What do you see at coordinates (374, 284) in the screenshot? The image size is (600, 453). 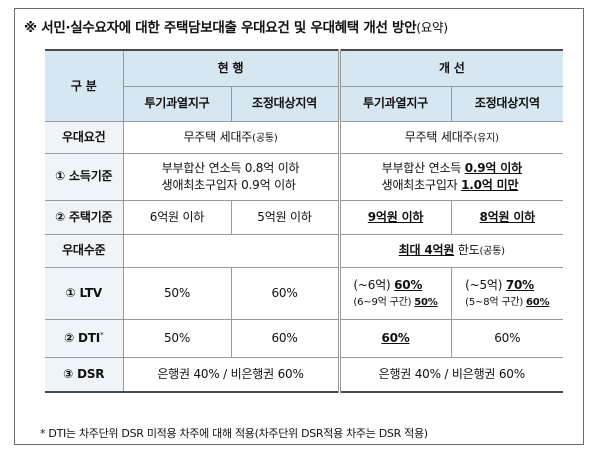 I see `ltv-imp-z1-range1: (~6억)` at bounding box center [374, 284].